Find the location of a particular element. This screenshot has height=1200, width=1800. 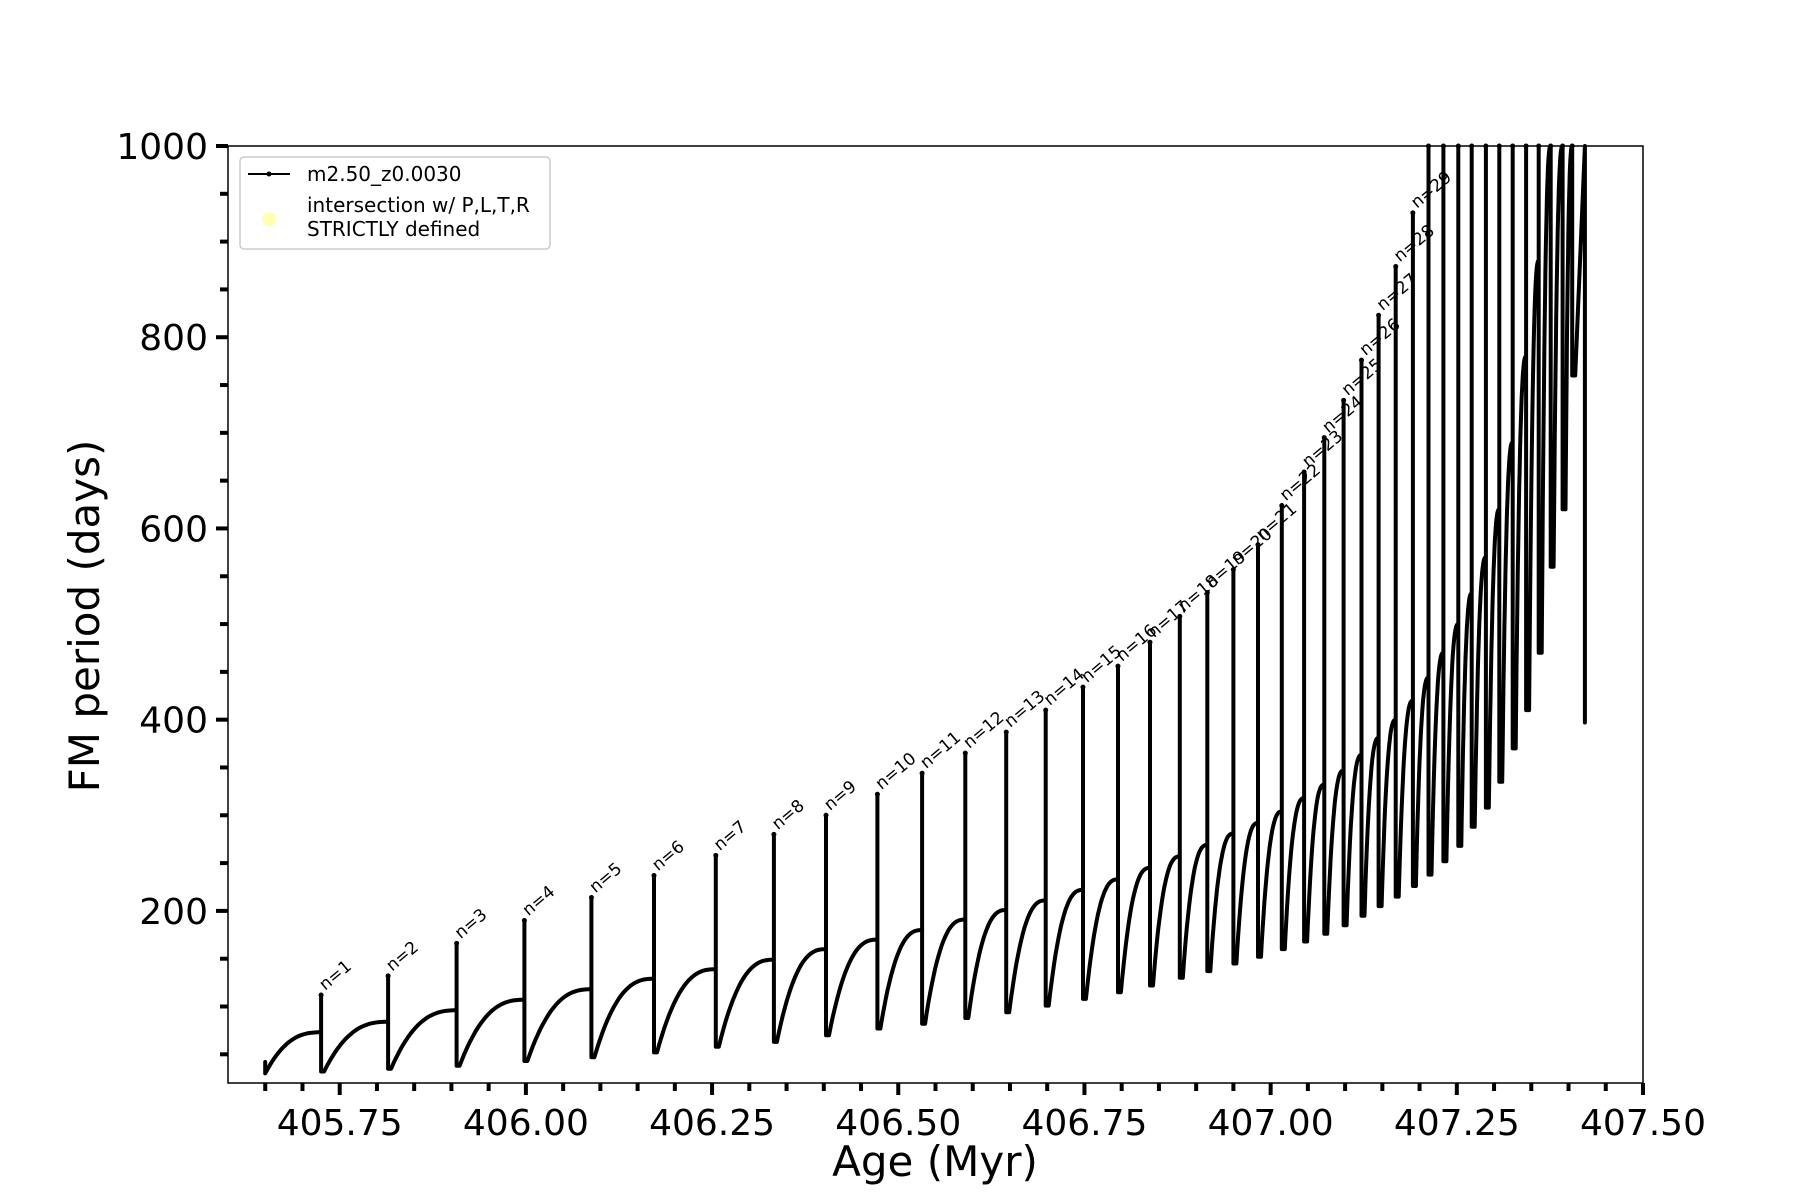

legend-dot-marker is located at coordinates (269, 219).